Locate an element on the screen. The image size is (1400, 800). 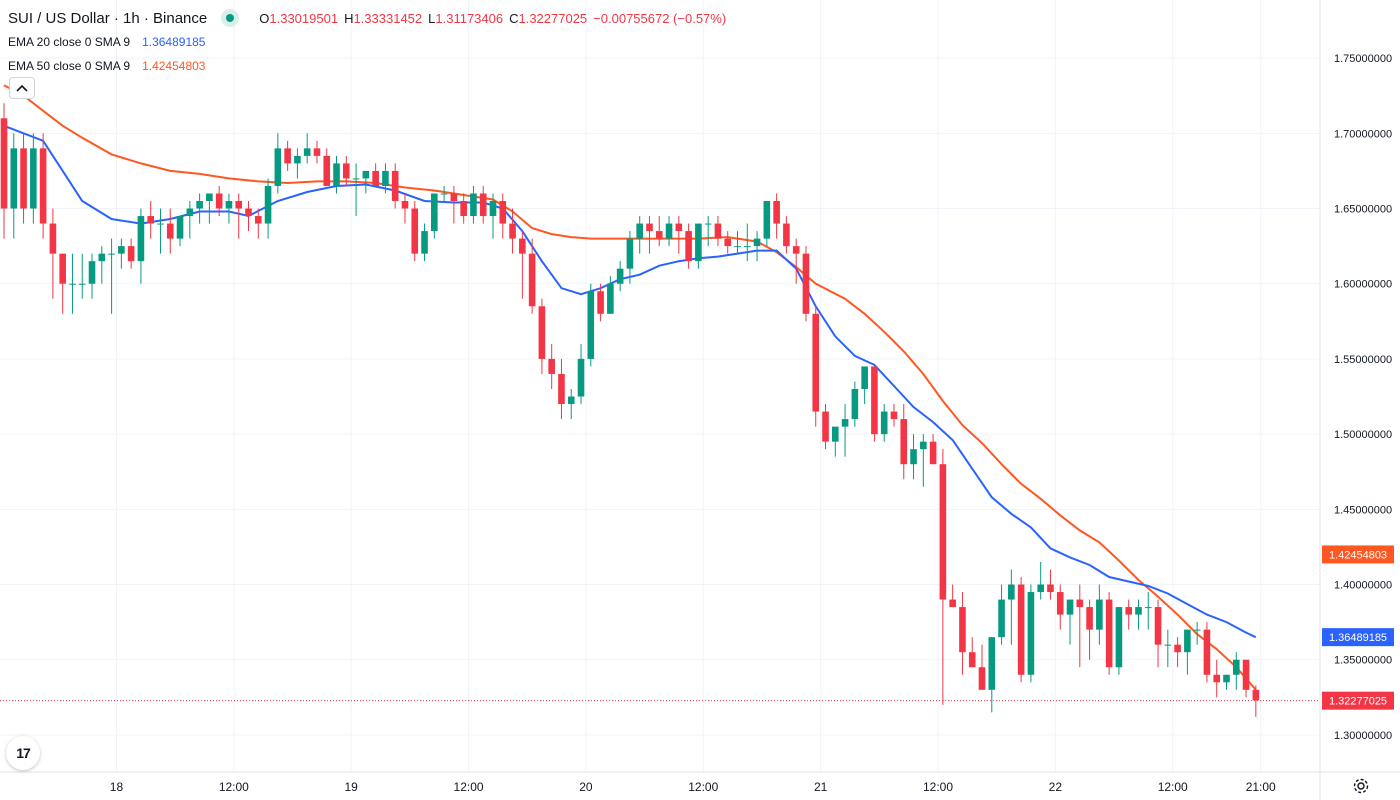
legend-ema50-row: EMA 50 close 0 SMA 9 1.42454803 is located at coordinates (367, 66).